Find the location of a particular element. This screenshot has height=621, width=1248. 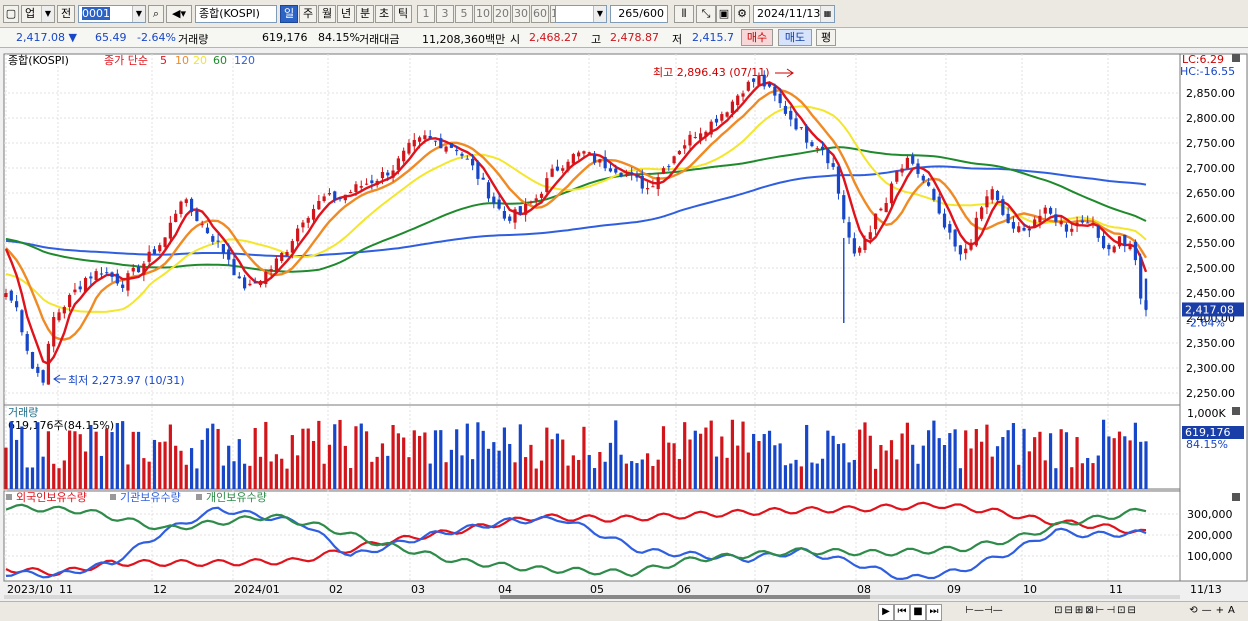

speaker-icon: ◀▾ is located at coordinates (179, 14).